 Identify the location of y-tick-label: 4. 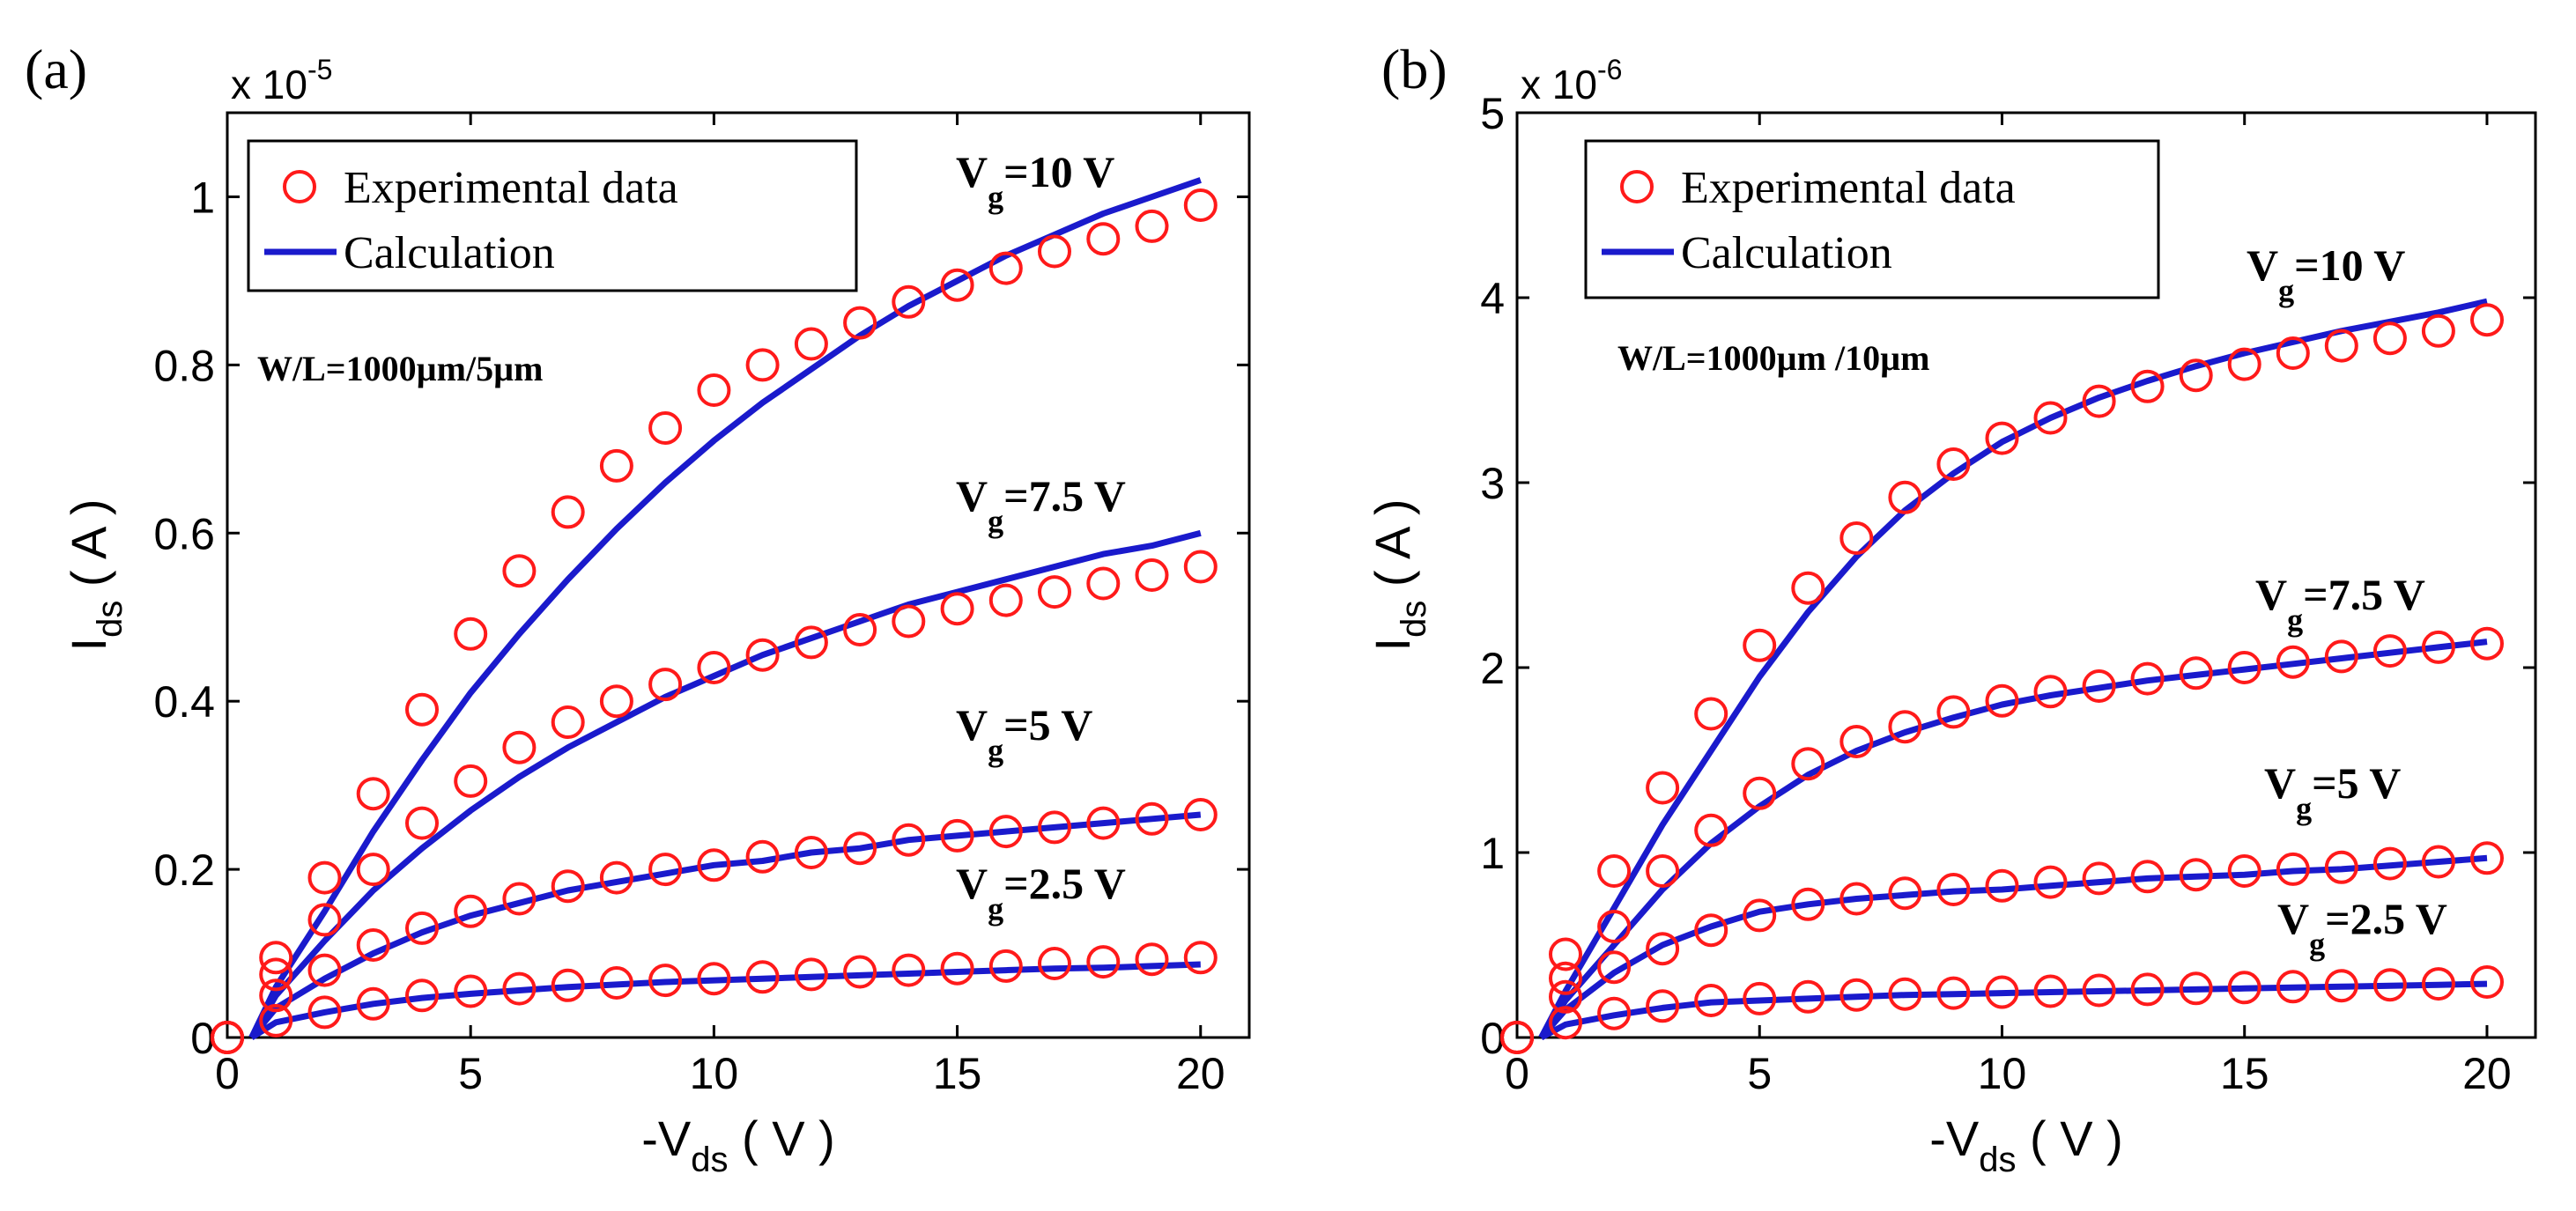
(1493, 298).